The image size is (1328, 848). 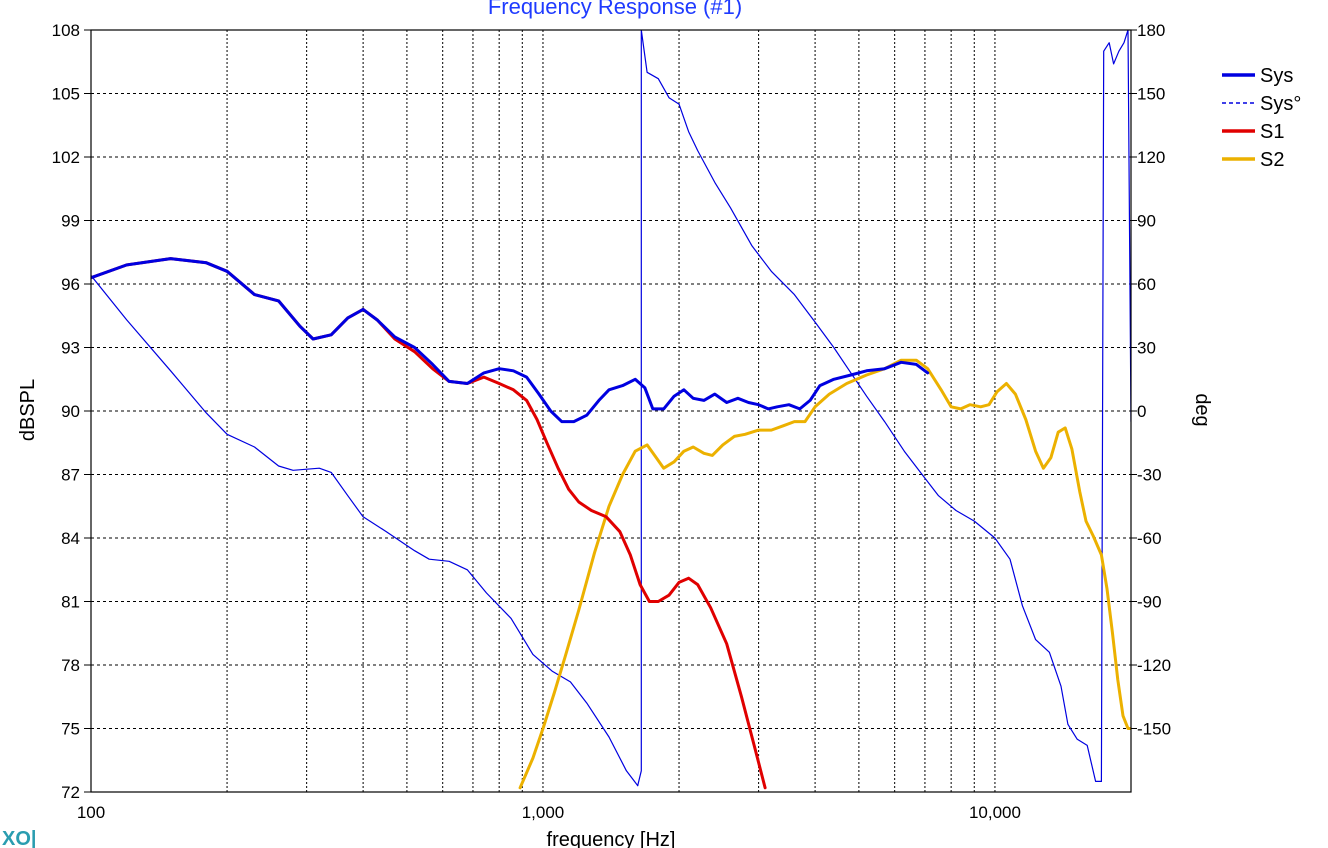 What do you see at coordinates (66, 94) in the screenshot?
I see `y-tick-label: 105` at bounding box center [66, 94].